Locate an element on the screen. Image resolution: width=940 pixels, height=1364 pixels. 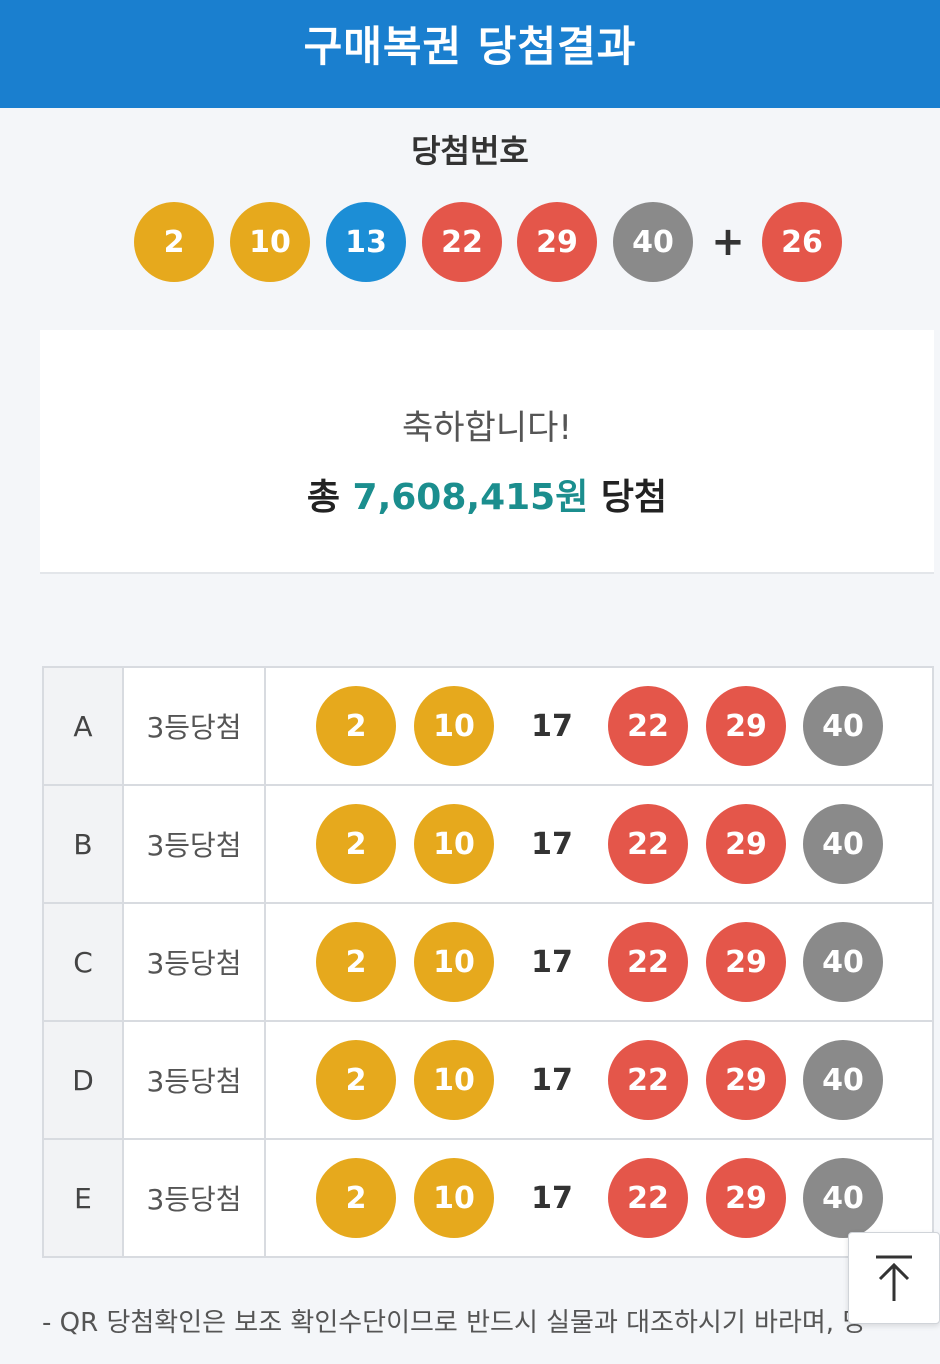
table-row: B 3등당첨 2 10 17 22 29 40 is located at coordinates (489, 845).